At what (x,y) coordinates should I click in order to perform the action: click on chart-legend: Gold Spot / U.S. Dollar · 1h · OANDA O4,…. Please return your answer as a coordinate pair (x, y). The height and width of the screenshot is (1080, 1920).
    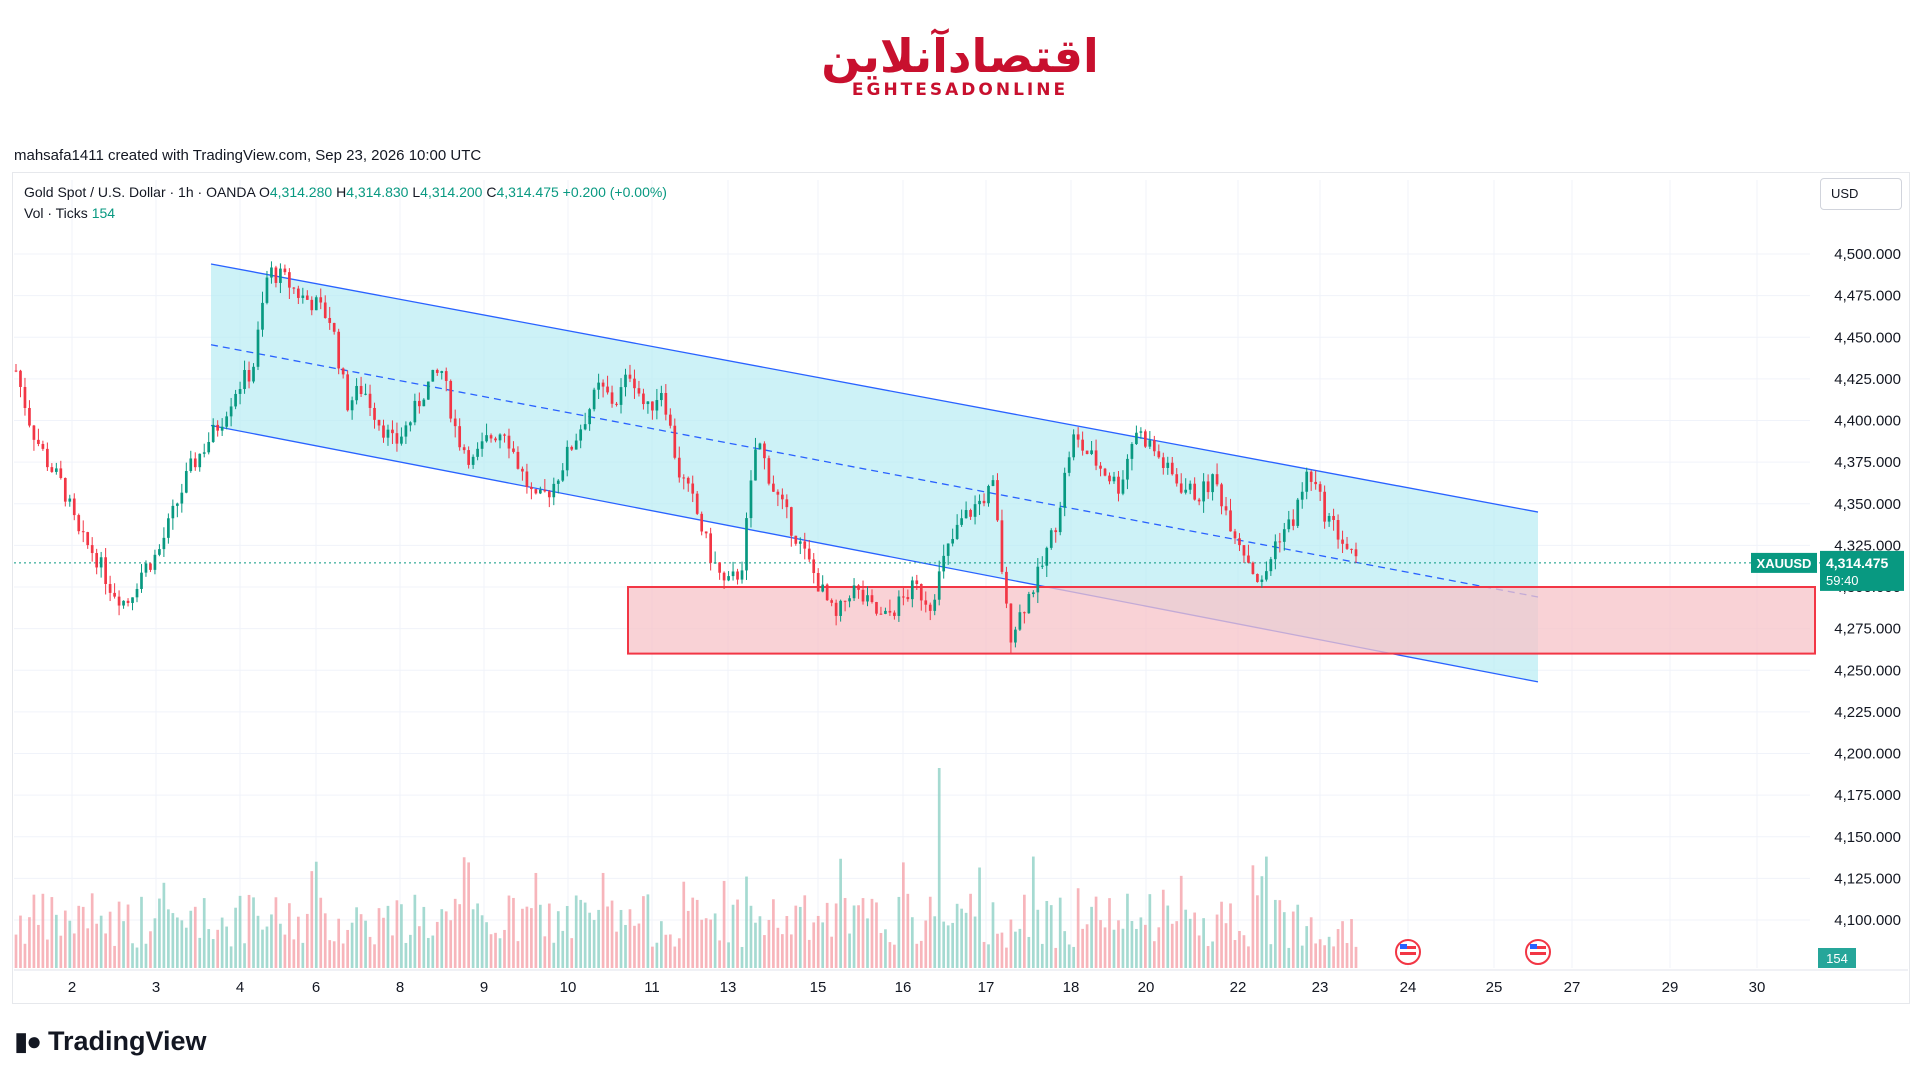
    Looking at the image, I should click on (345, 203).